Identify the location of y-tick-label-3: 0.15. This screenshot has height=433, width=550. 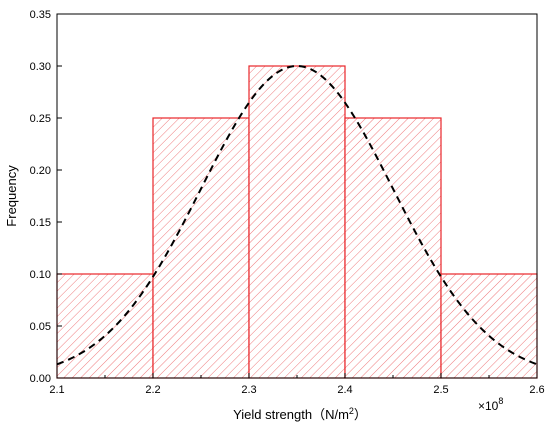
(40, 223).